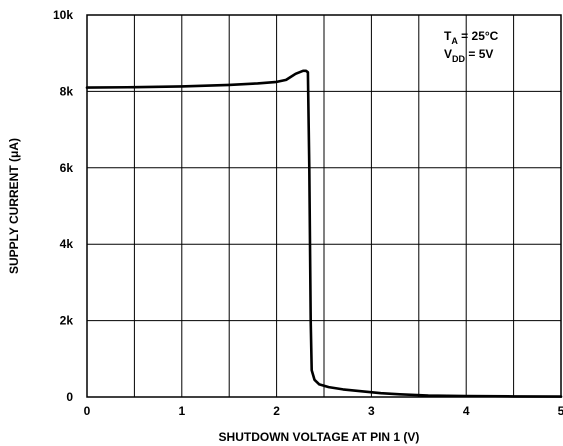  I want to click on y-tick-label: 4k, so click(67, 244).